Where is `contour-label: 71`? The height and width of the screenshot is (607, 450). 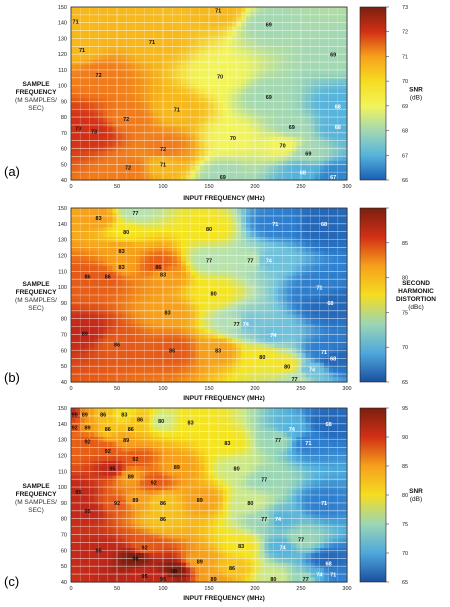
contour-label: 71 is located at coordinates (218, 11).